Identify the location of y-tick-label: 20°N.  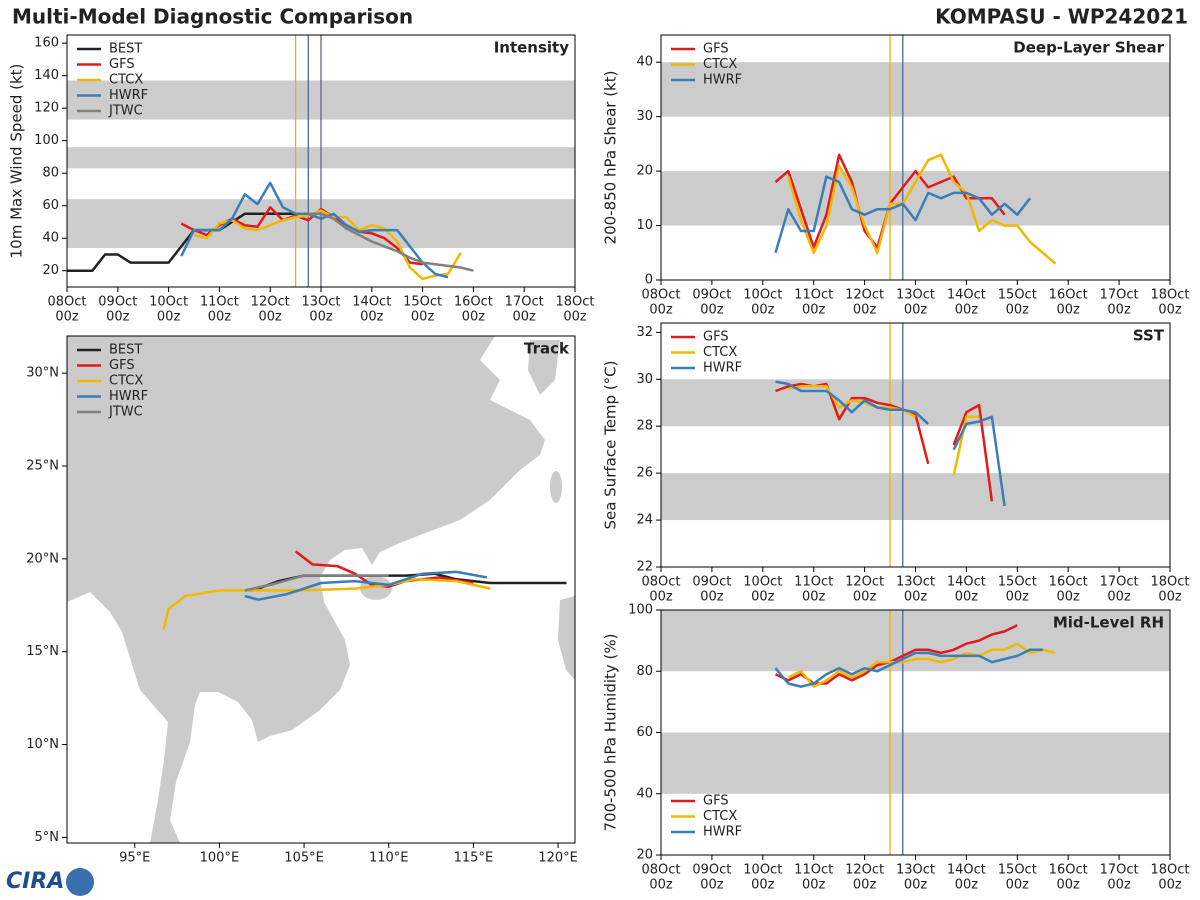
(42, 558).